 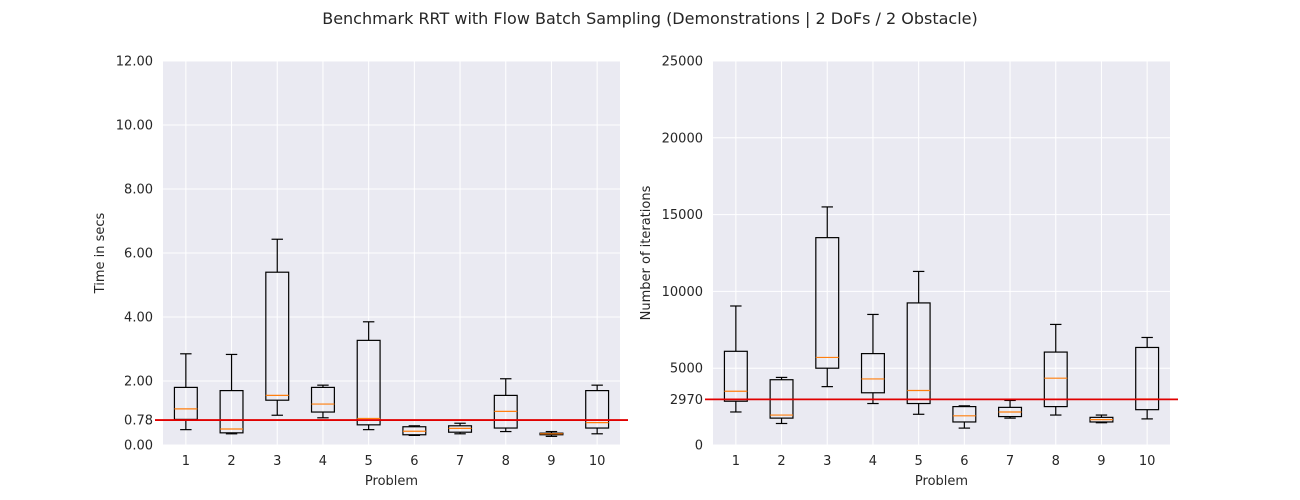 I want to click on y-tick-label: 10.00, so click(x=134, y=126).